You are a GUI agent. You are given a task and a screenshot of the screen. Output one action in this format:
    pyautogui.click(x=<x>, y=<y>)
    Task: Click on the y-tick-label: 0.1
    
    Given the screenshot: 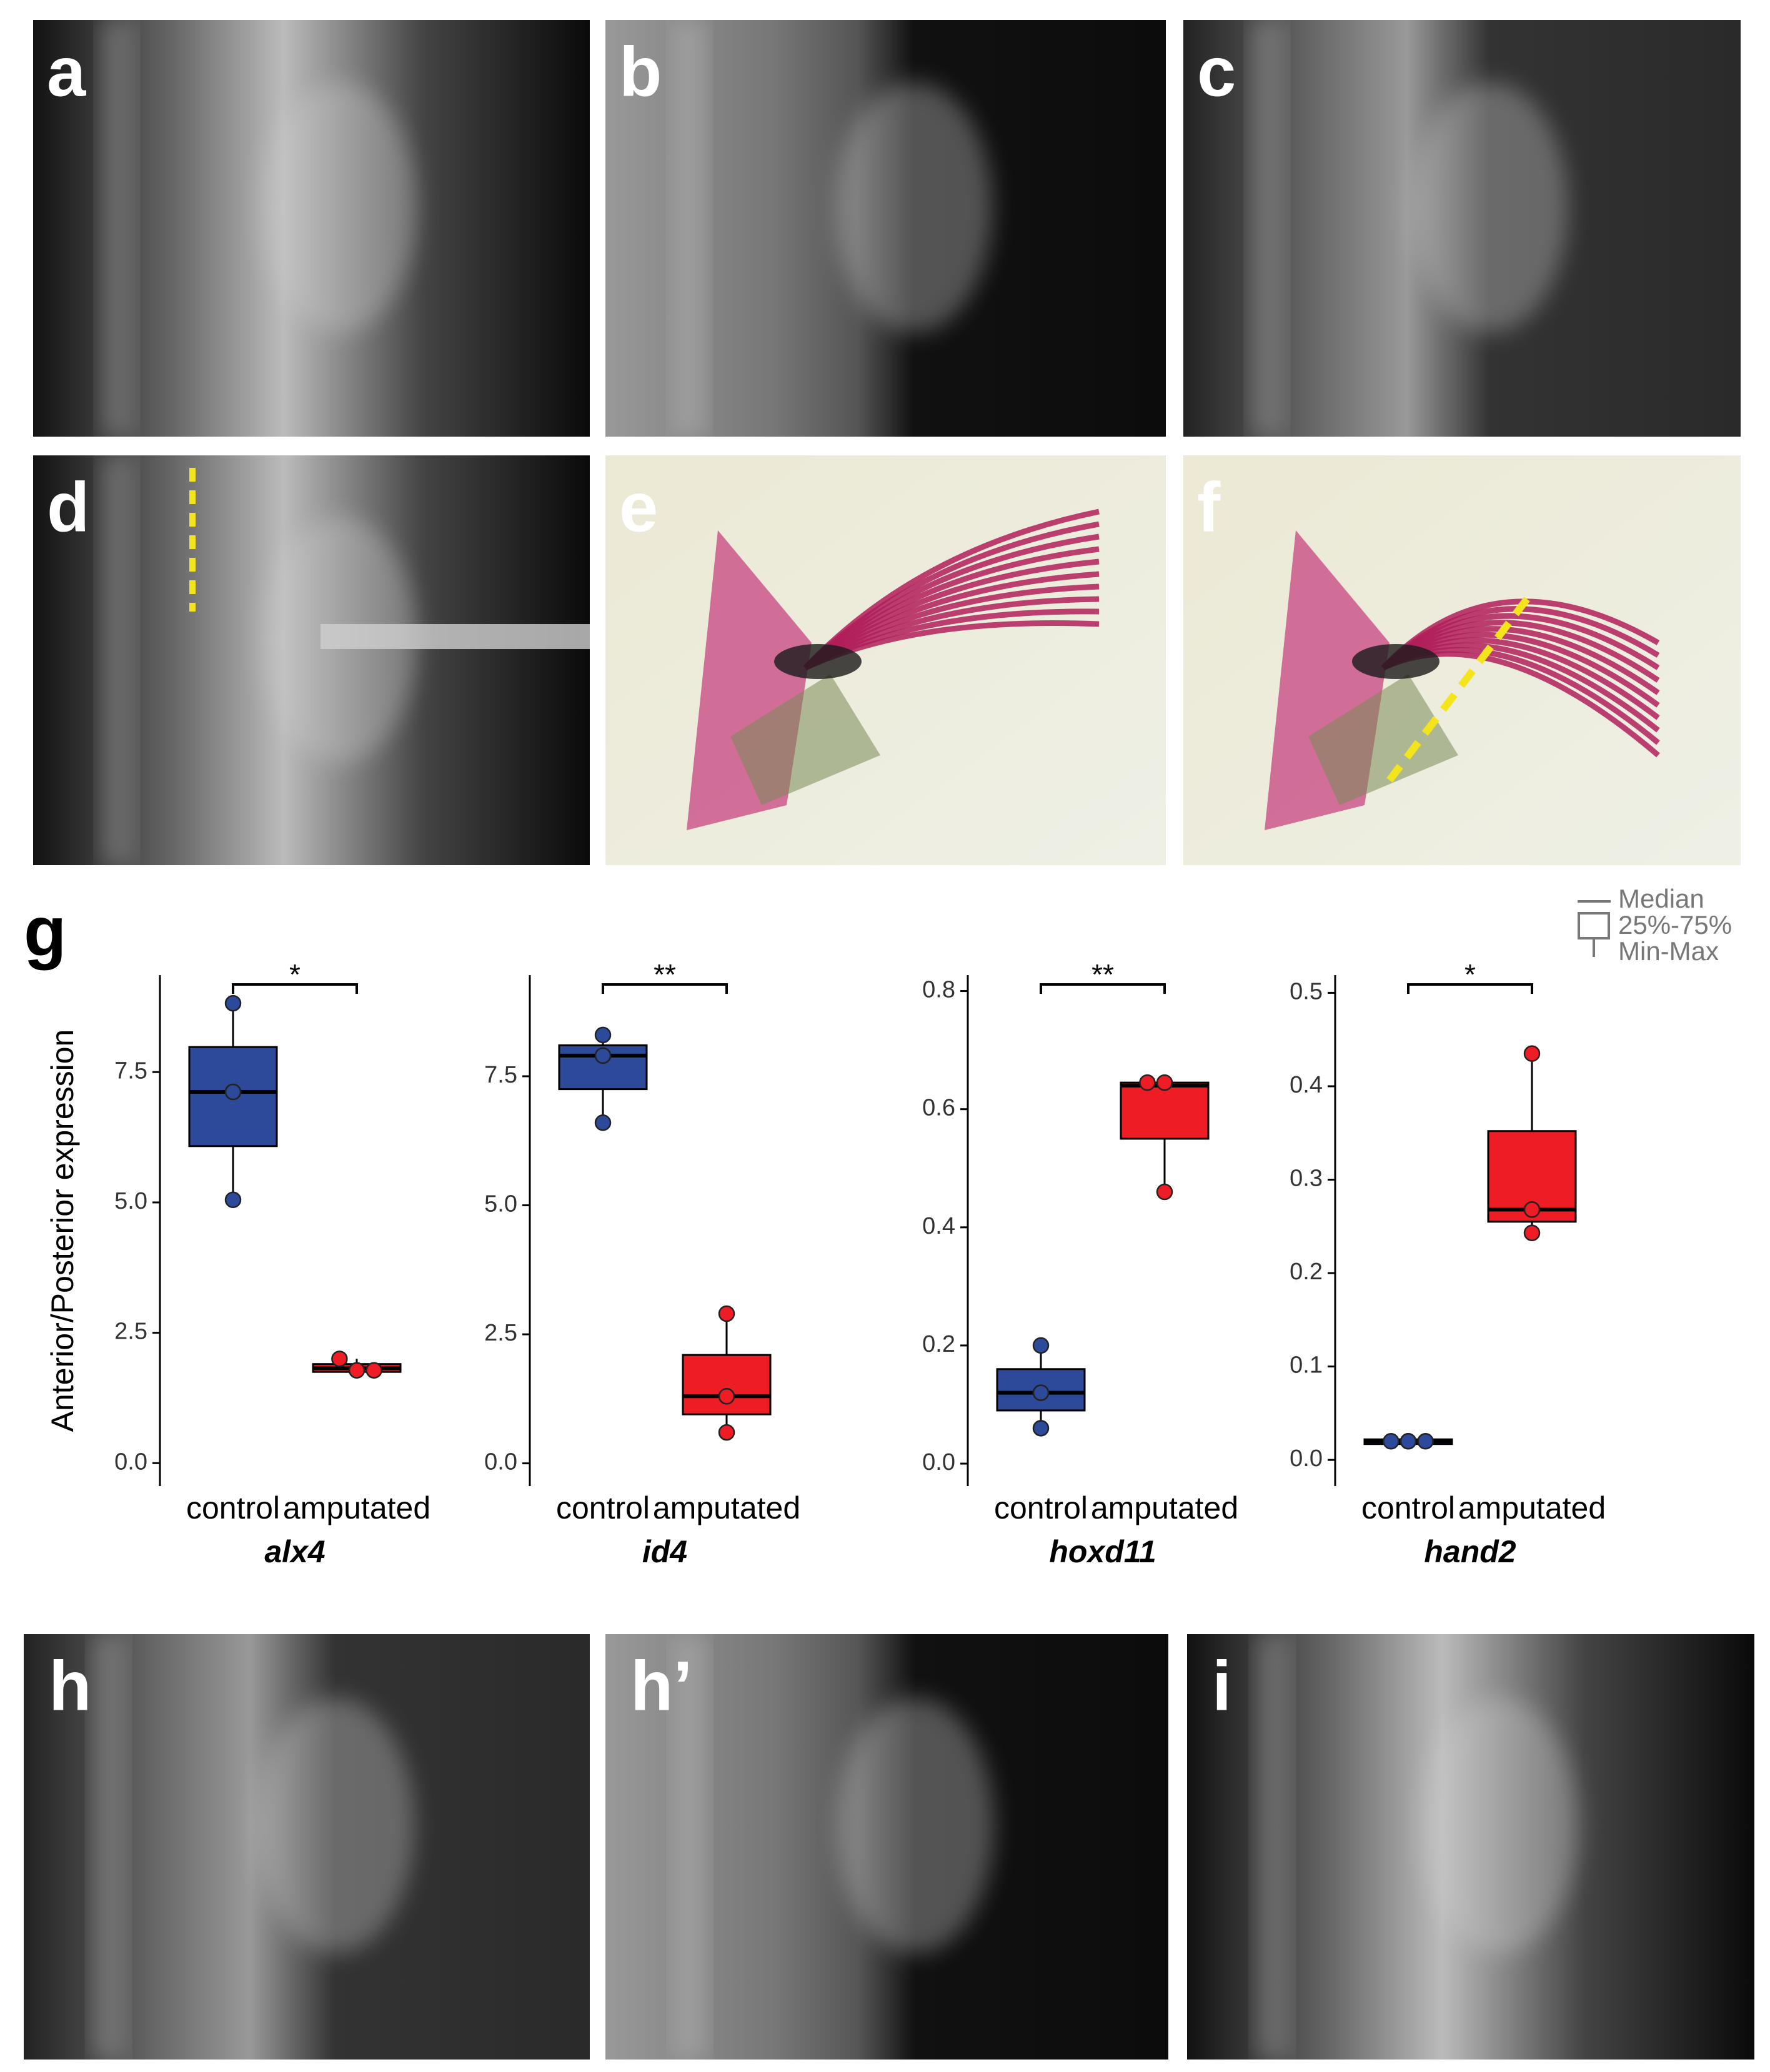 What is the action you would take?
    pyautogui.click(x=1306, y=1365)
    